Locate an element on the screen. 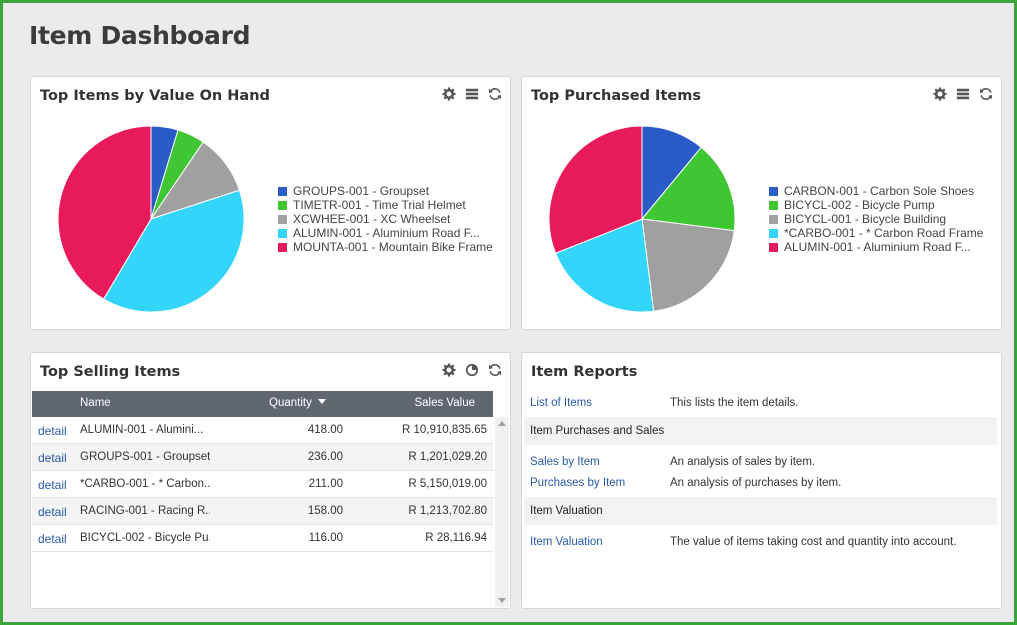 This screenshot has height=625, width=1017. report-description: This lists the item details. is located at coordinates (734, 403).